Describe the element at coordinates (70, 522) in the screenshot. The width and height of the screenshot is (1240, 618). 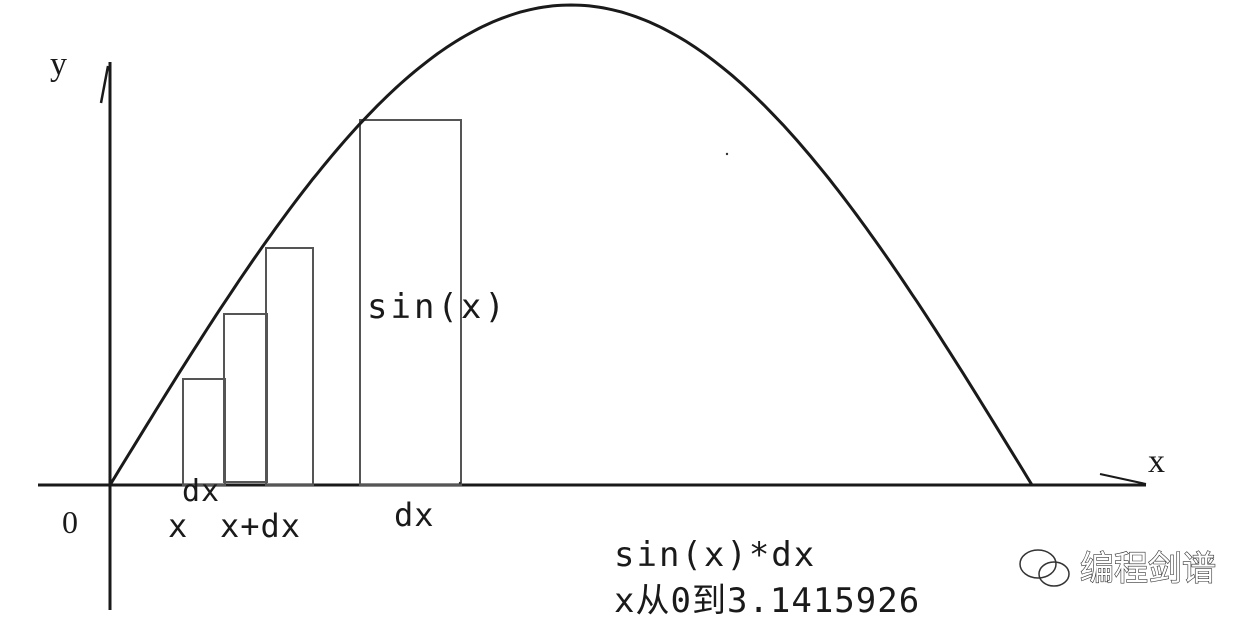
I see `origin-label: 0` at that location.